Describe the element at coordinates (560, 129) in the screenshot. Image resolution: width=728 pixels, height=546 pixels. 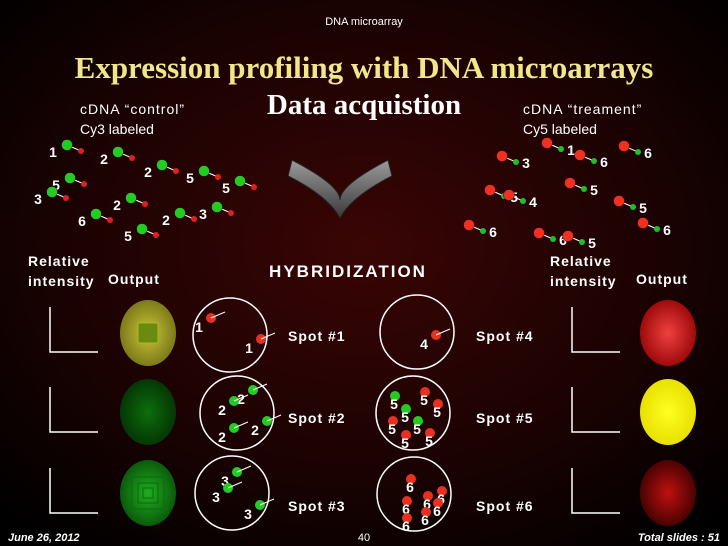
I see `treatment-label: Cy5 labeled` at that location.